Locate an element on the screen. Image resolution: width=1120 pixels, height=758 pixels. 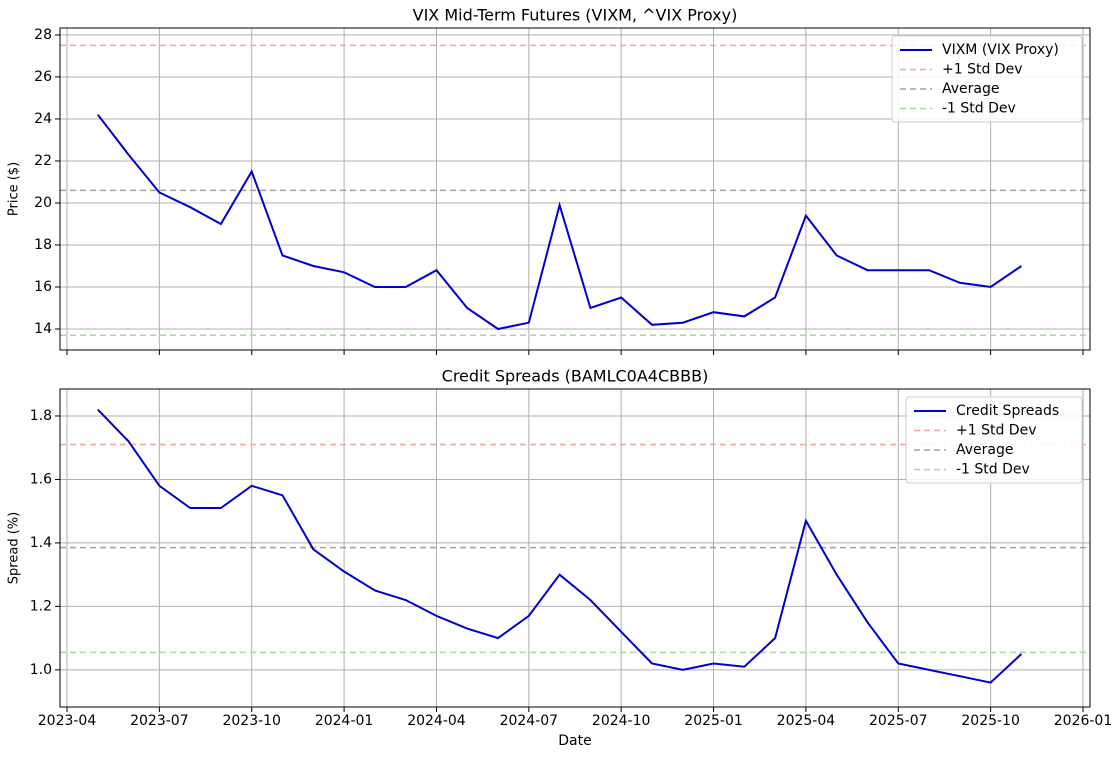
x-tick-label: 2026-01 is located at coordinates (1083, 721).